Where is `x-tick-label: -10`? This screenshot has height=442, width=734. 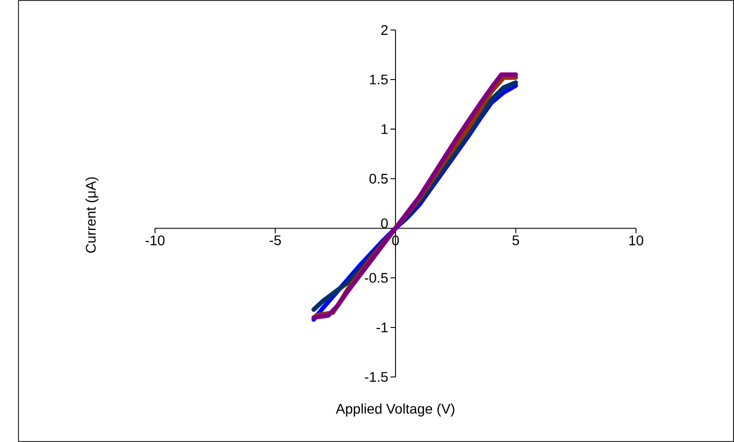 x-tick-label: -10 is located at coordinates (155, 240).